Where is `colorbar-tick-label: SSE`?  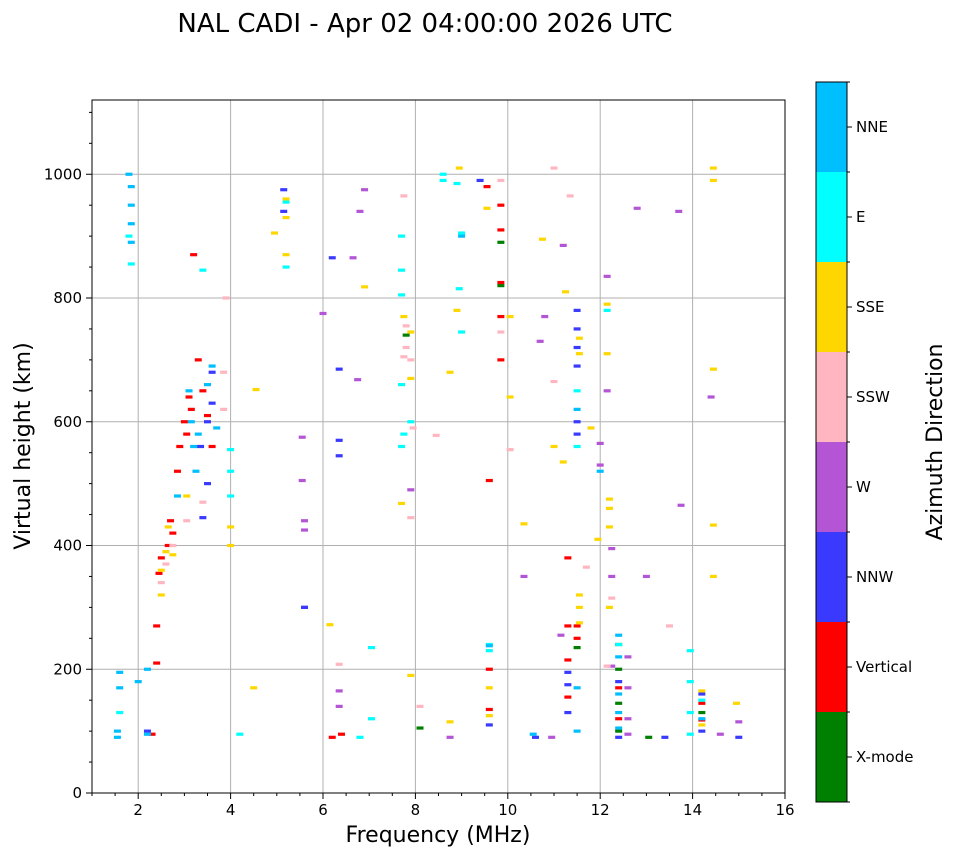
colorbar-tick-label: SSE is located at coordinates (870, 307).